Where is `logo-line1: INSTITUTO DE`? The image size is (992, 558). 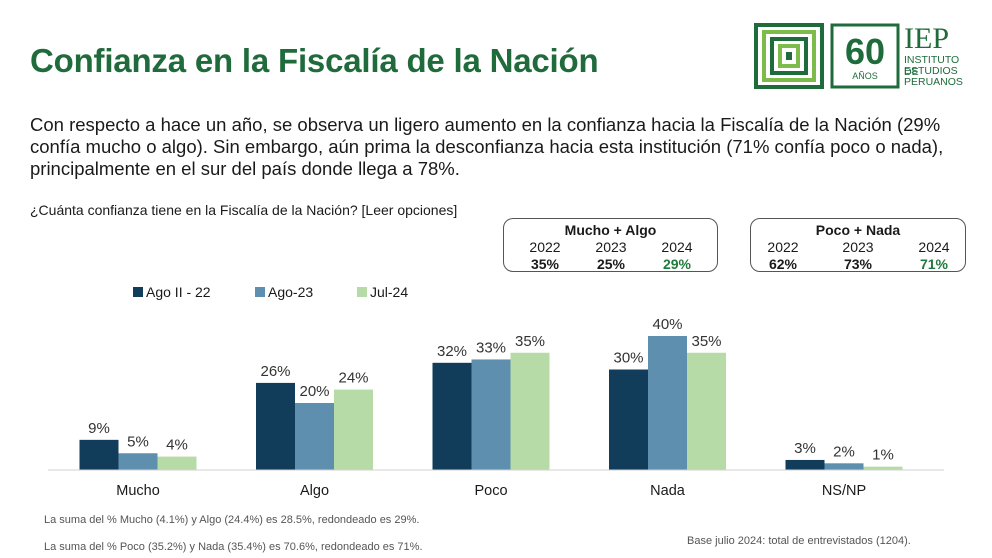 logo-line1: INSTITUTO DE is located at coordinates (932, 66).